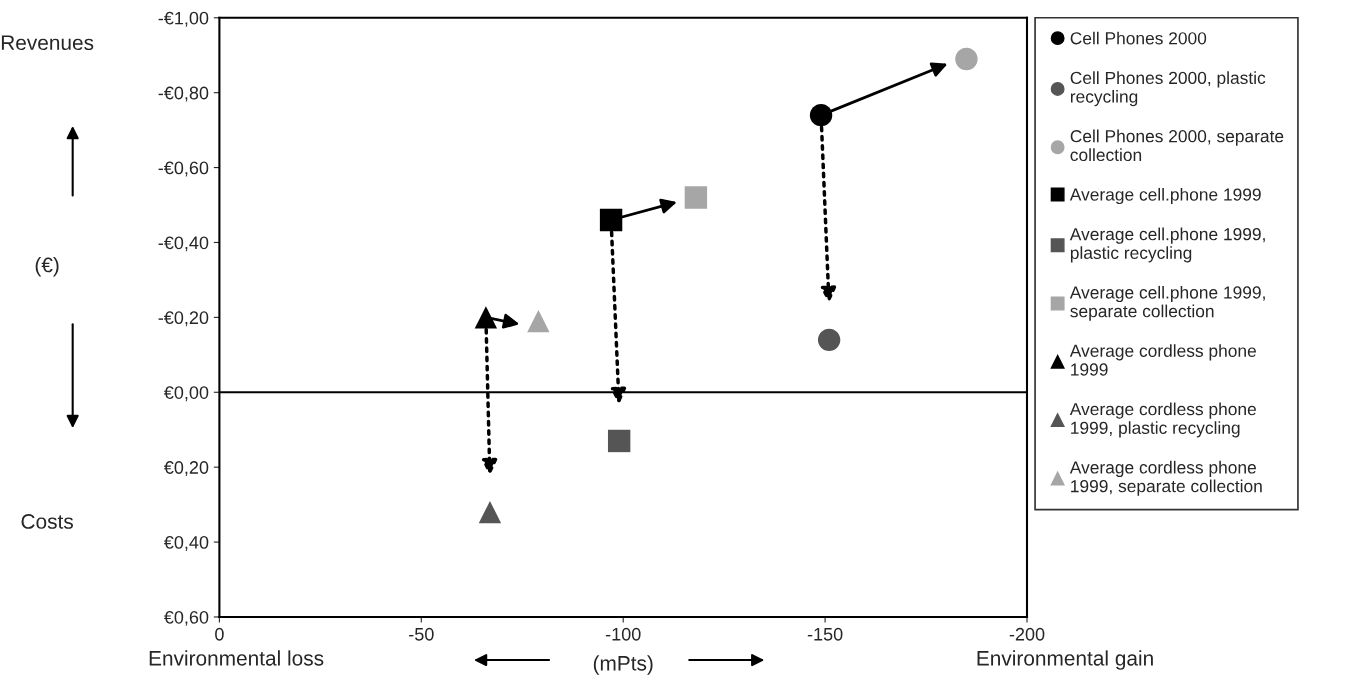 The width and height of the screenshot is (1346, 684). I want to click on legend-label: Average cell.phone 1999, plastic recycling, so click(1167, 245).